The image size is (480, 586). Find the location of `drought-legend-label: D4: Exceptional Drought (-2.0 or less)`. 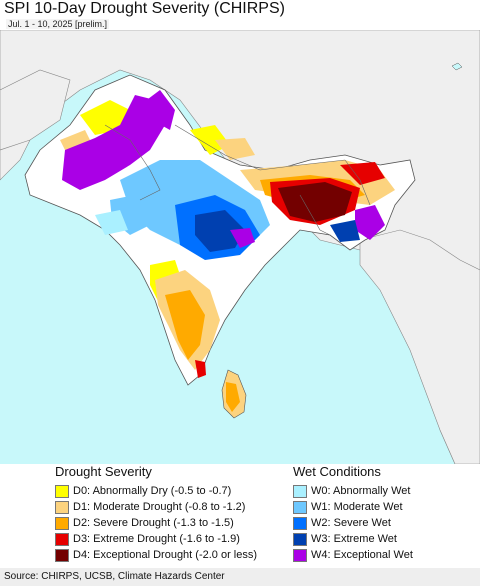

drought-legend-label: D4: Exceptional Drought (-2.0 or less) is located at coordinates (165, 555).